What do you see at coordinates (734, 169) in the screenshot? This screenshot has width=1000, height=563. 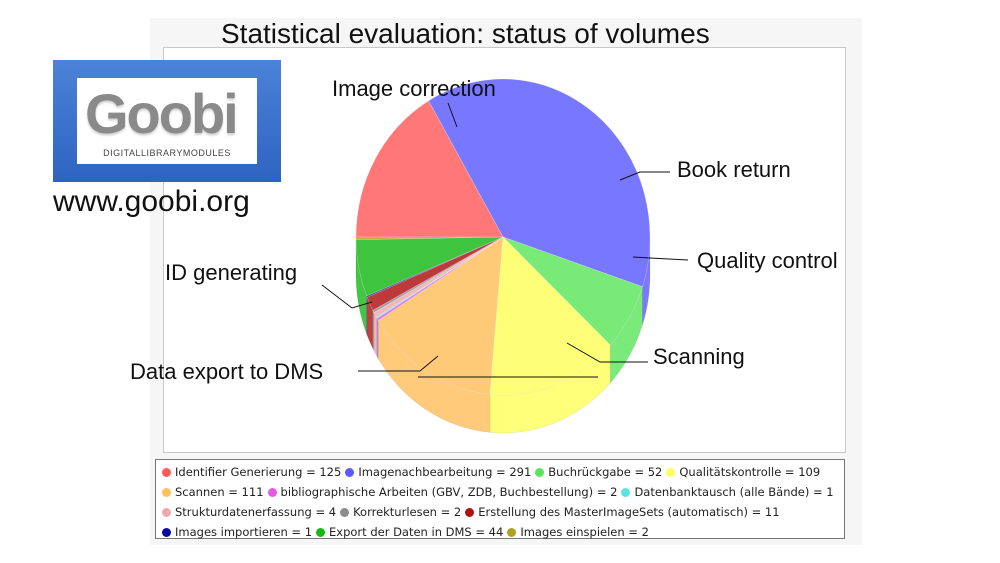 I see `callout-book-return: Book return` at bounding box center [734, 169].